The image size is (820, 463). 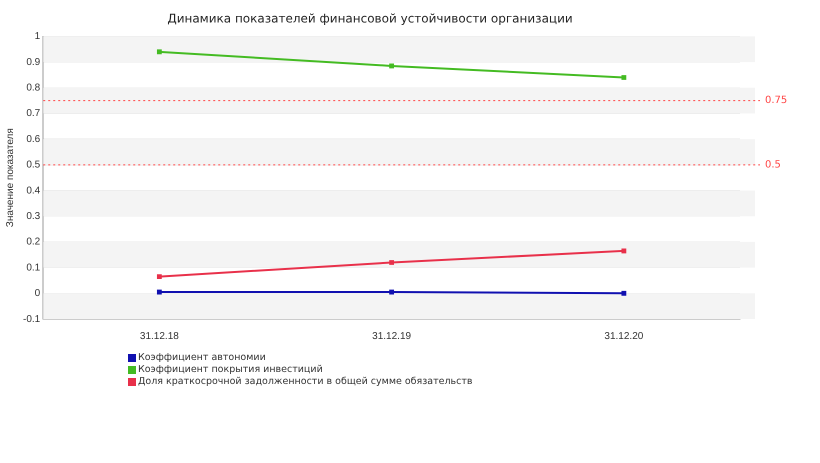 What do you see at coordinates (370, 18) in the screenshot?
I see `chart-title: Динамика показателей финансовой устойчивости организации` at bounding box center [370, 18].